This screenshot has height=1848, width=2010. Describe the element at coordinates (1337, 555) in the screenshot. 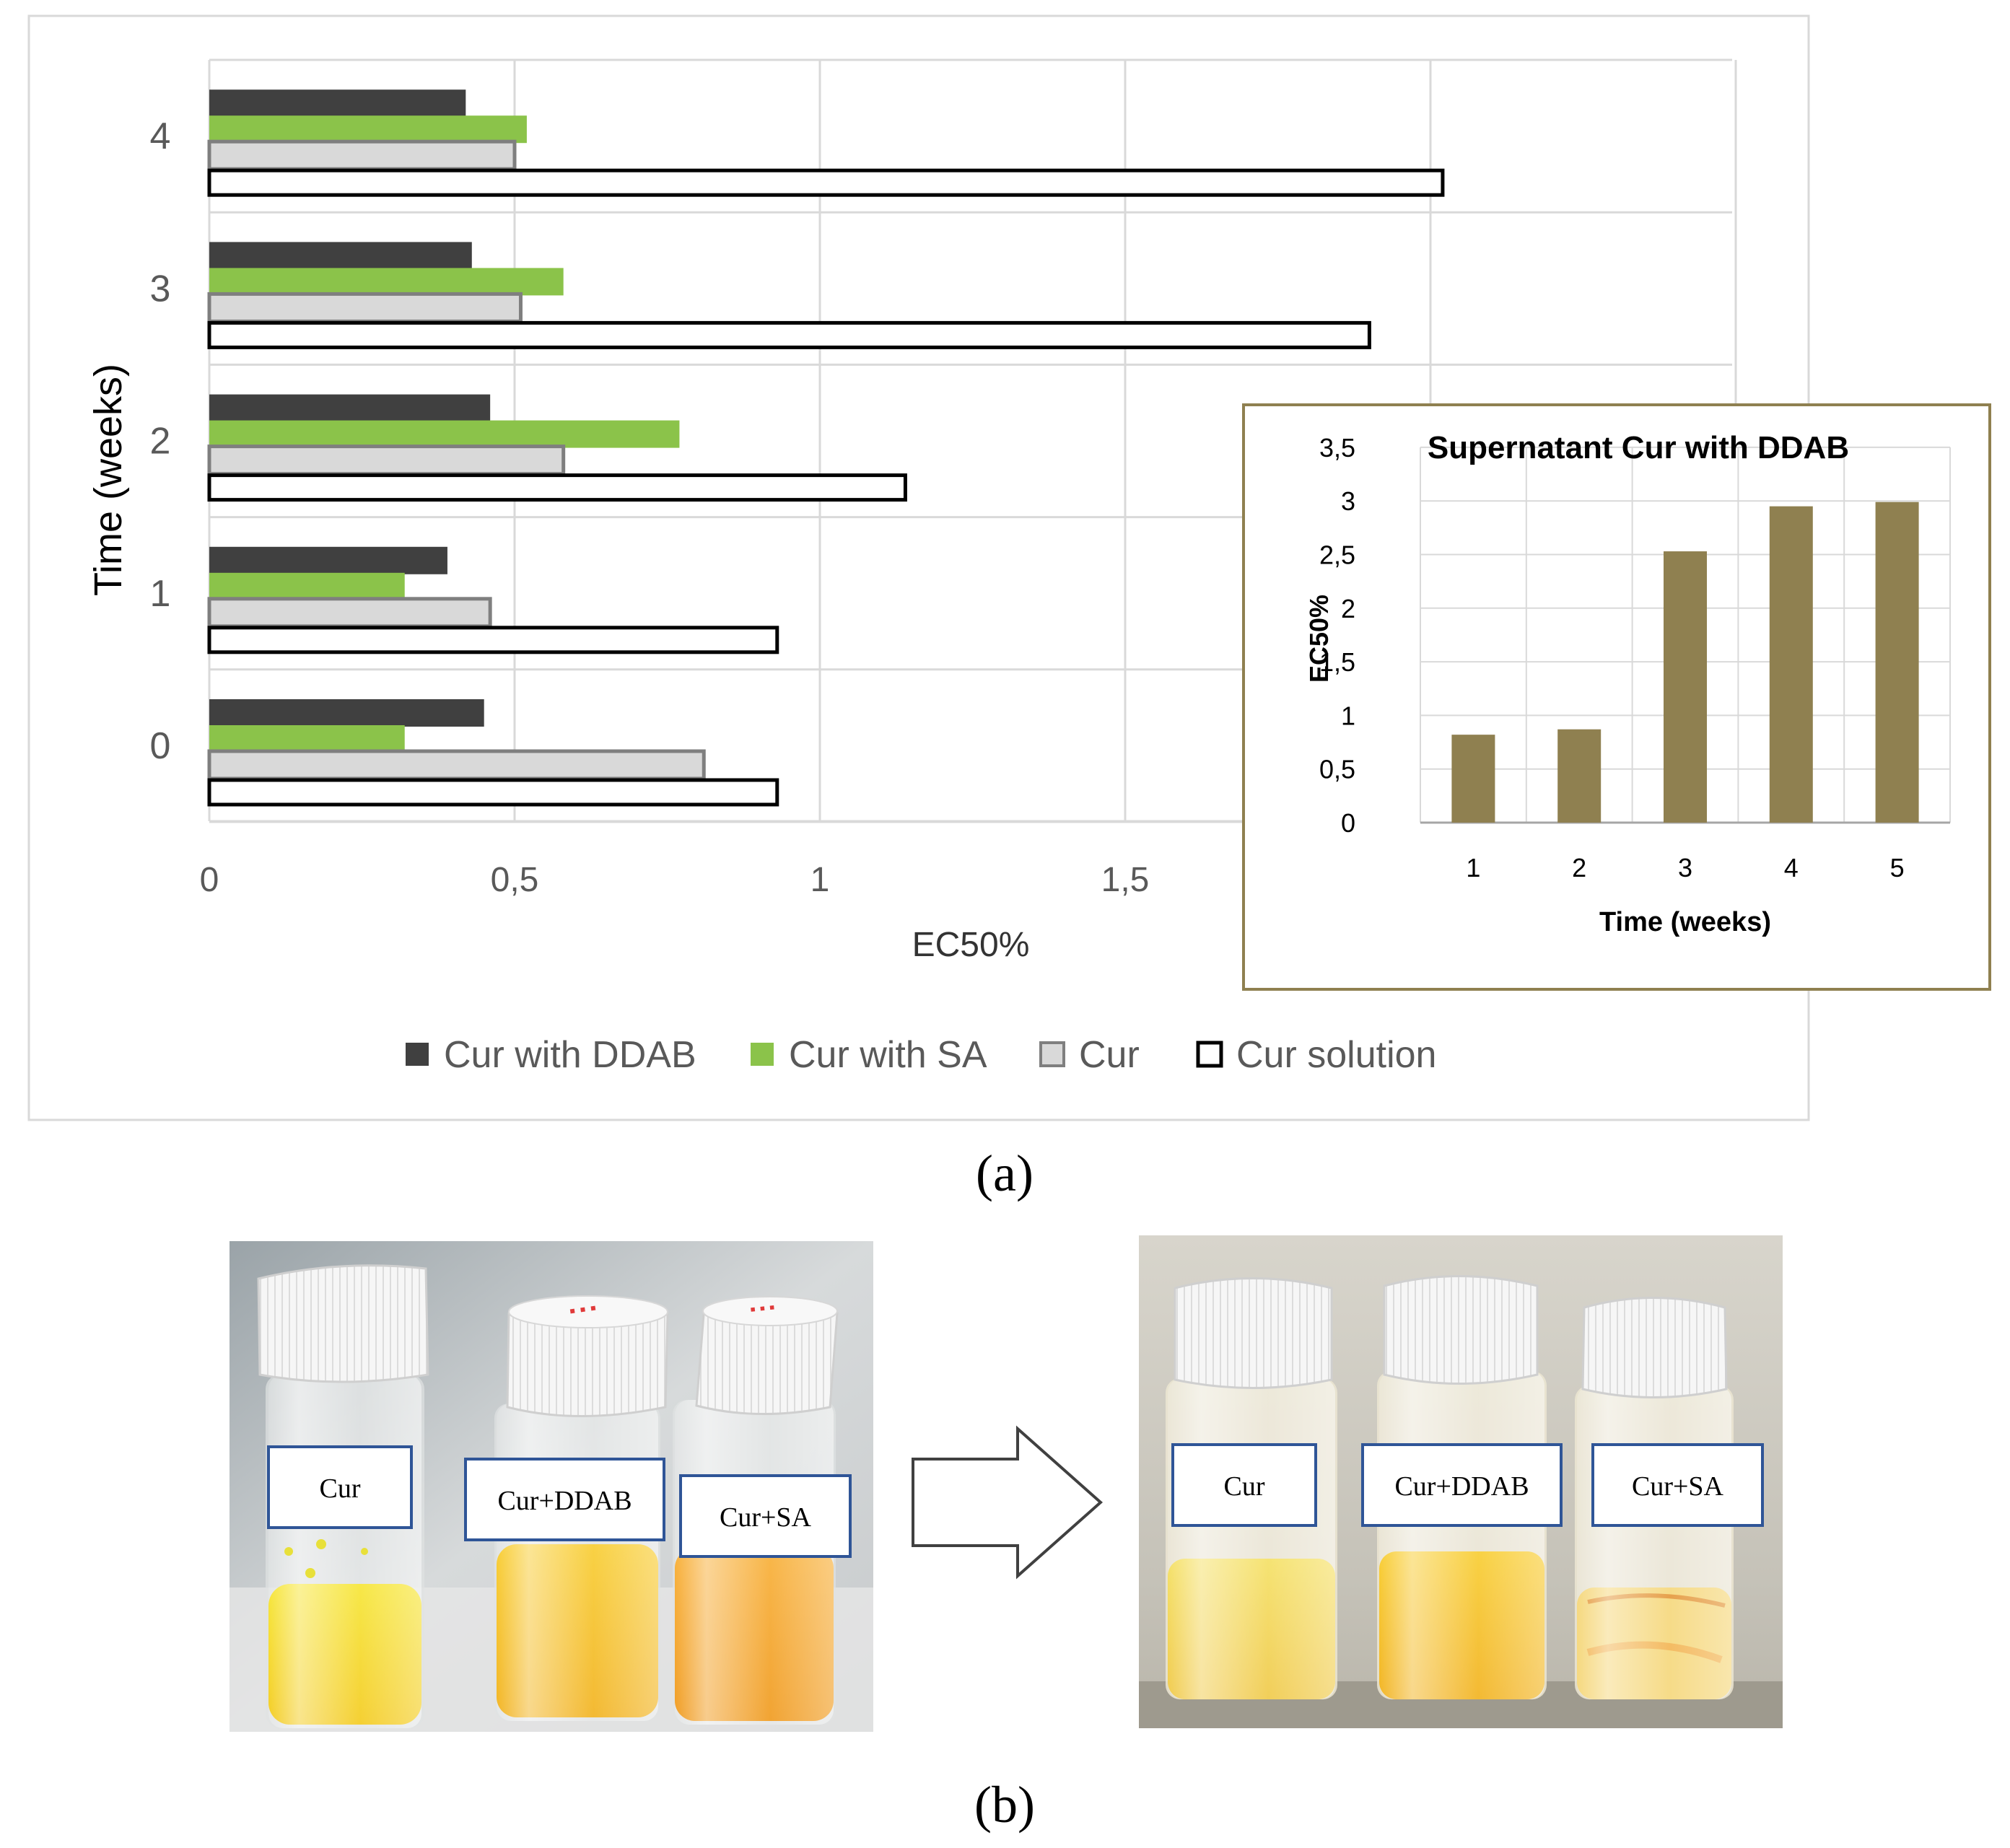

I see `inset-y-tick-label: 2,5` at that location.